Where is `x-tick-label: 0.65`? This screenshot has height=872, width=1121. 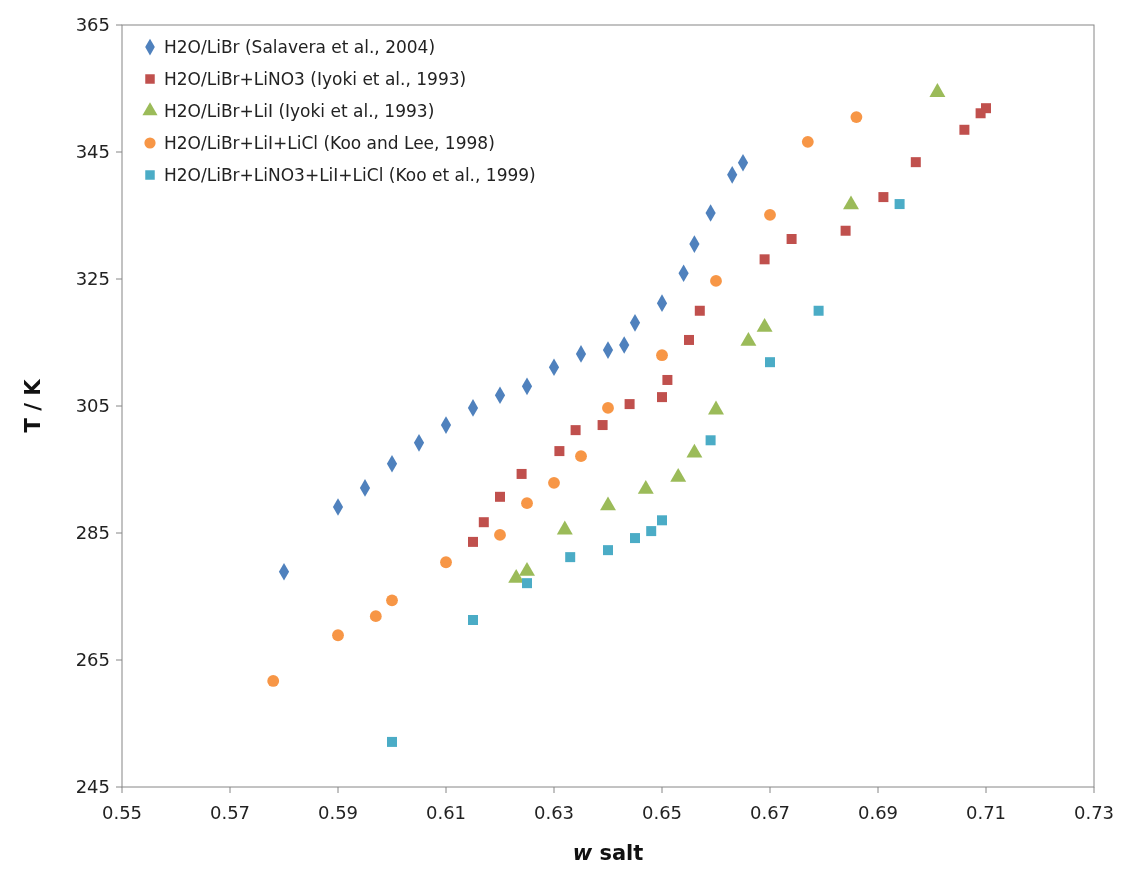
x-tick-label: 0.65 is located at coordinates (662, 812).